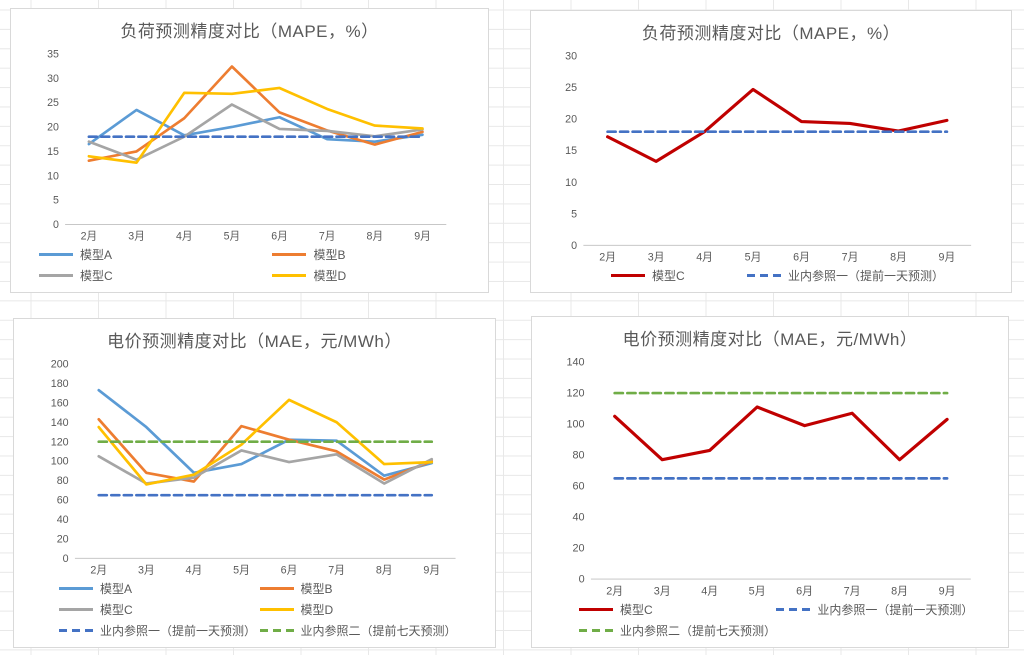 This screenshot has height=655, width=1024. I want to click on legend-row: 业内参照一（提前一天预测） 业内参照二（提前七天预测）, so click(254, 630).